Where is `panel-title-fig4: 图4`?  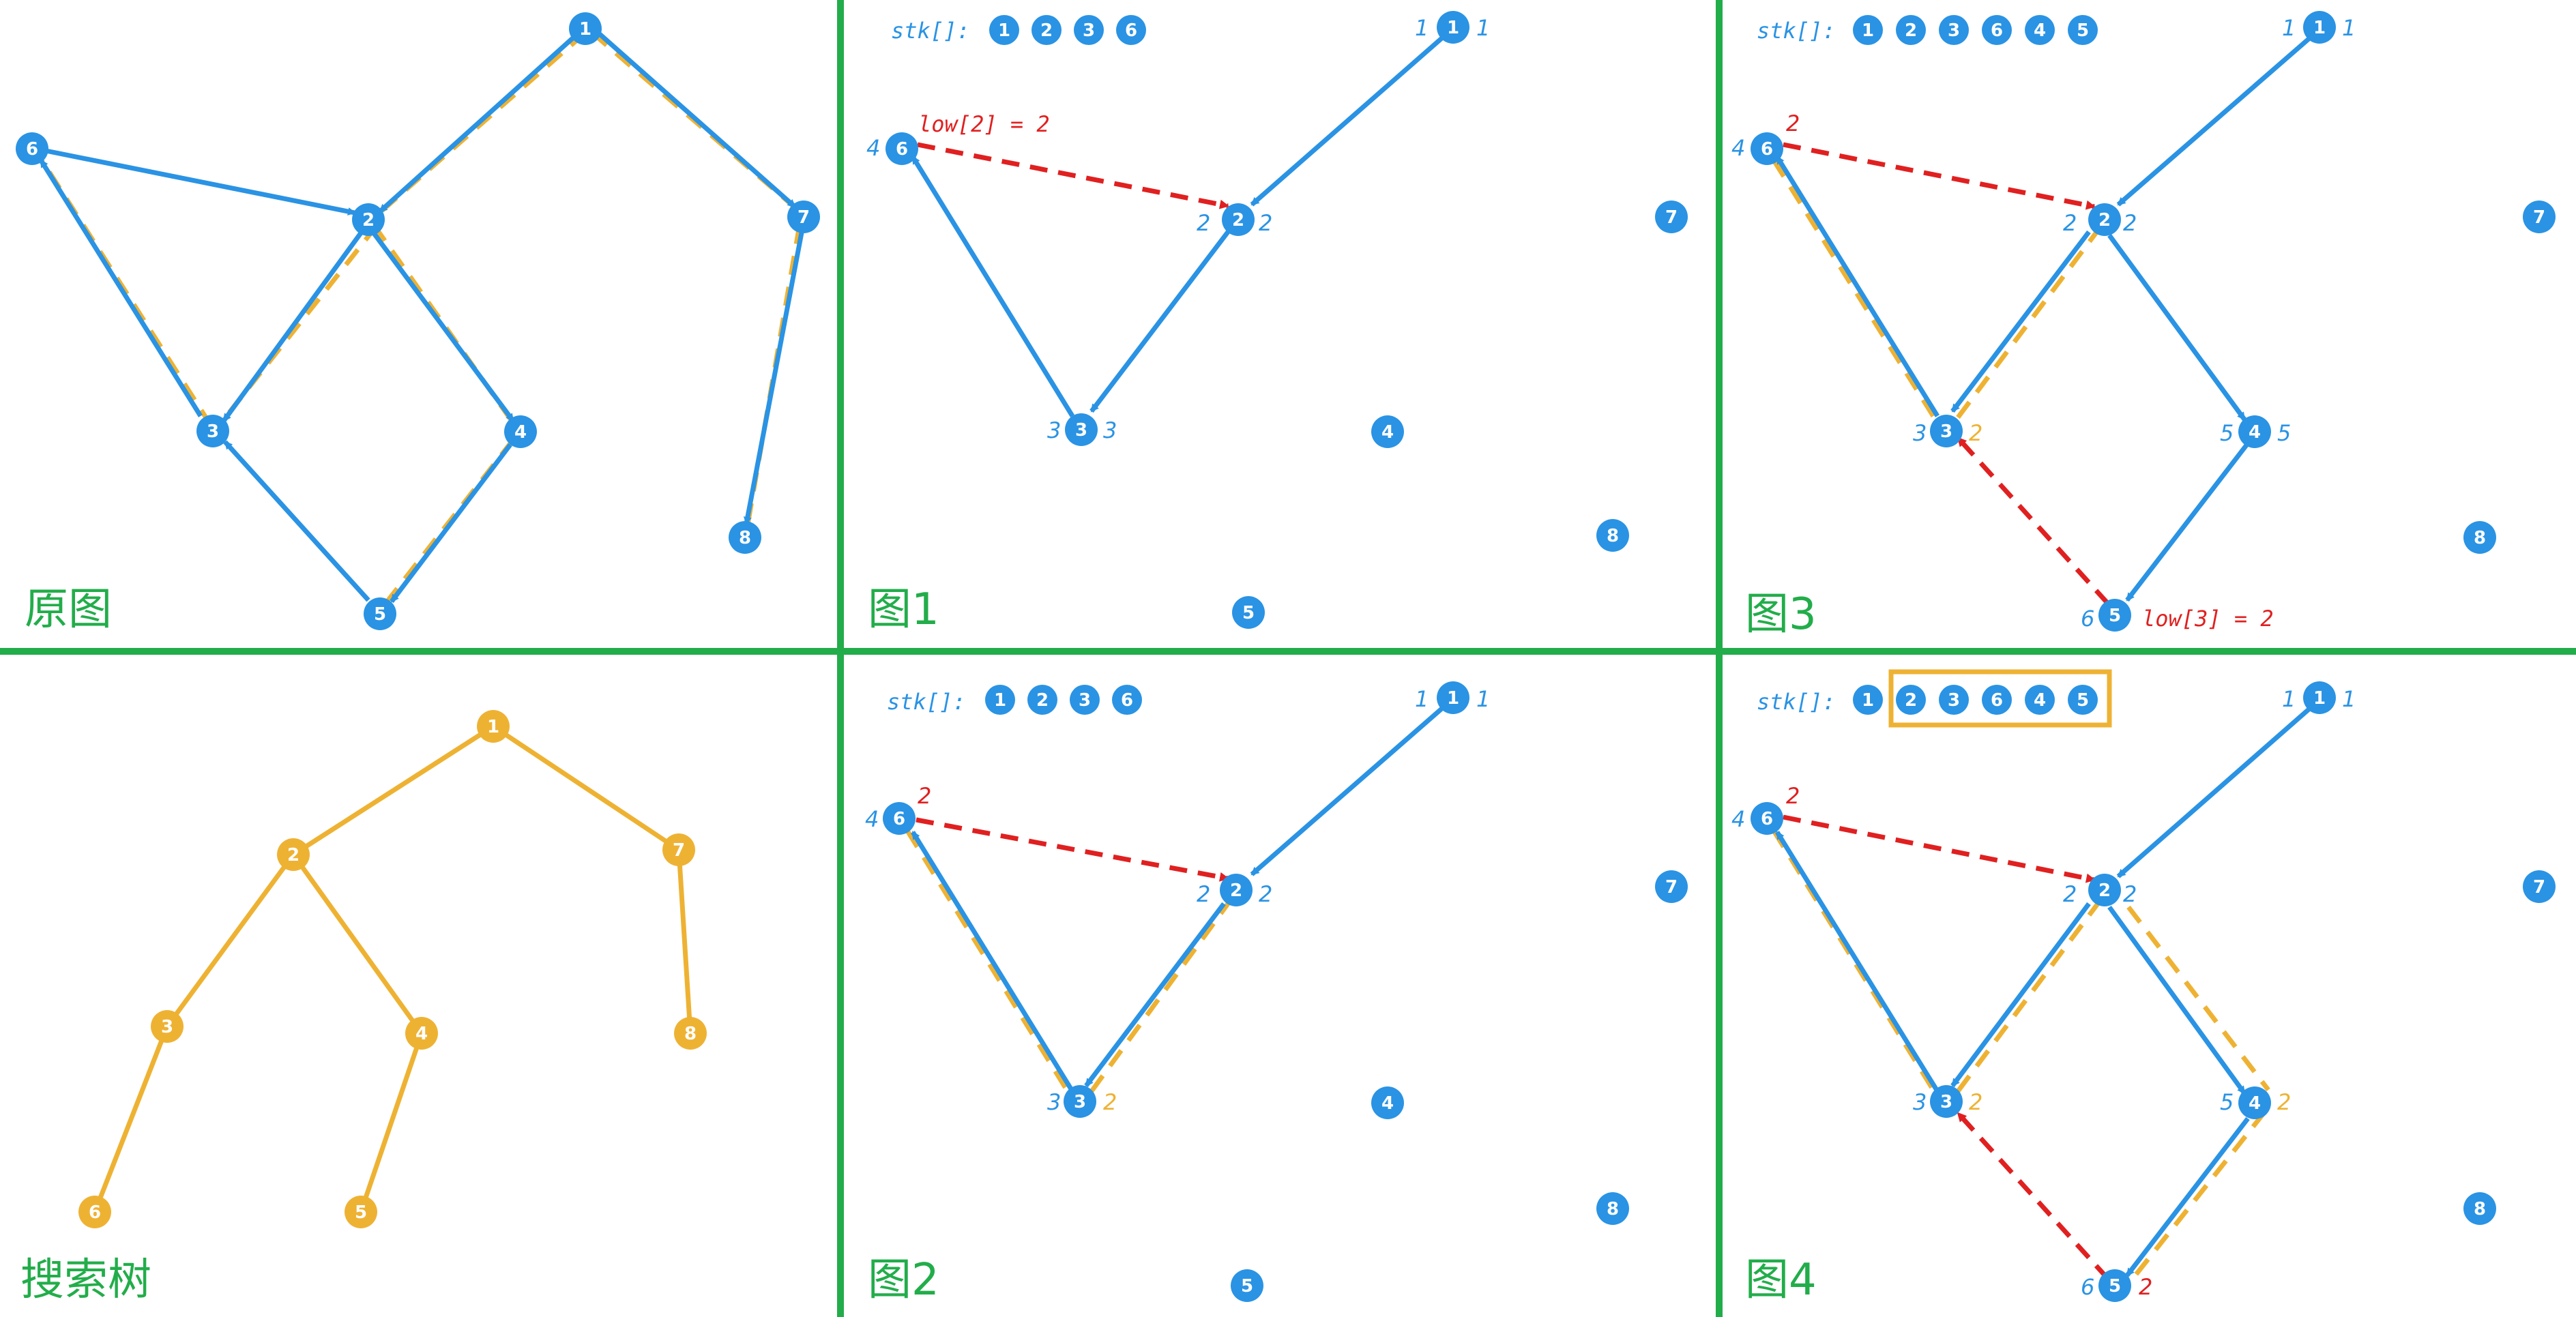
panel-title-fig4: 图4 is located at coordinates (1781, 1280).